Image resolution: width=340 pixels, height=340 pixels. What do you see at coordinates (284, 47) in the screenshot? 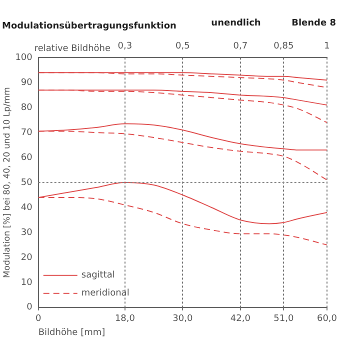
I see `x2-tick-label: 0,85` at bounding box center [284, 47].